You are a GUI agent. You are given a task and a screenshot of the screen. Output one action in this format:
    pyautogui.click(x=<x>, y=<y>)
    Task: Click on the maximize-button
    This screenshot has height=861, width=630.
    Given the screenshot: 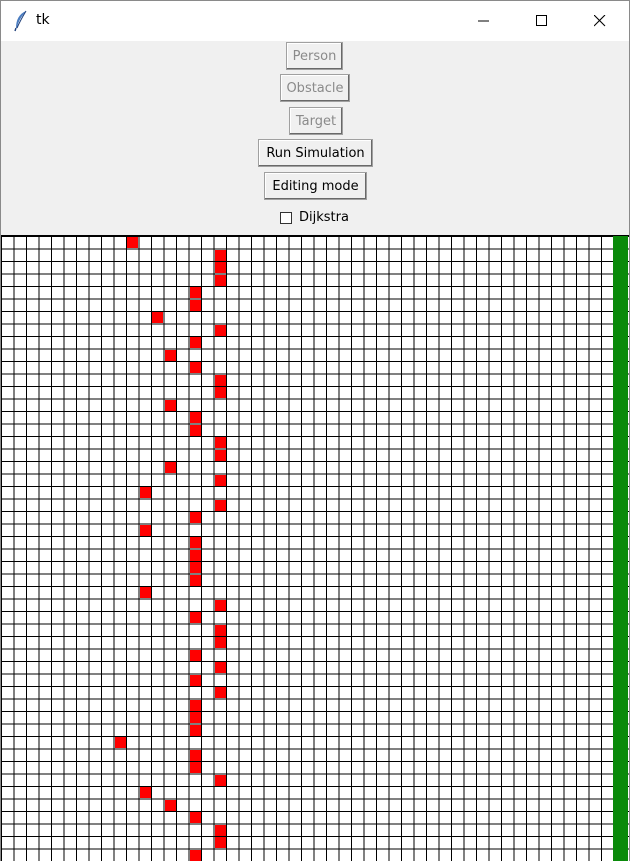 What is the action you would take?
    pyautogui.click(x=542, y=21)
    